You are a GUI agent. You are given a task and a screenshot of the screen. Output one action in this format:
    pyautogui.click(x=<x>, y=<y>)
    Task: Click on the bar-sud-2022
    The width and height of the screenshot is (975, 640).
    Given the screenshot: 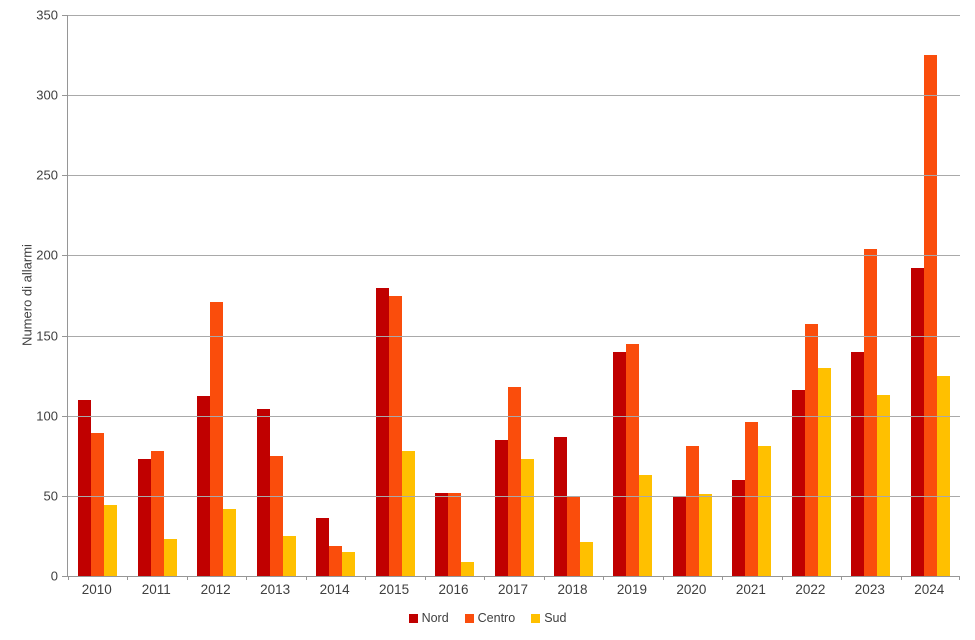 What is the action you would take?
    pyautogui.click(x=824, y=471)
    